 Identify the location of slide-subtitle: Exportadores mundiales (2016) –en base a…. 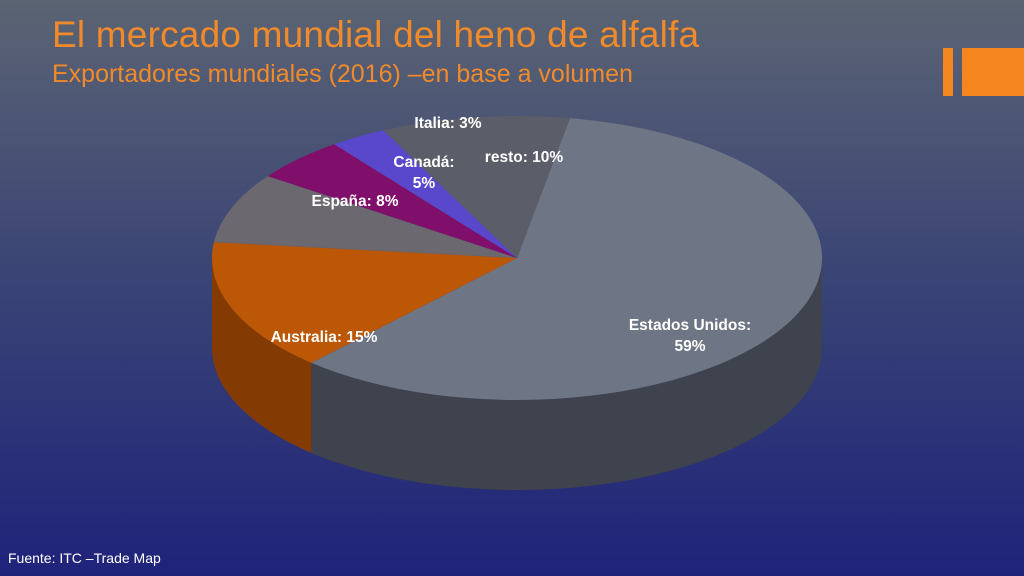
(342, 74).